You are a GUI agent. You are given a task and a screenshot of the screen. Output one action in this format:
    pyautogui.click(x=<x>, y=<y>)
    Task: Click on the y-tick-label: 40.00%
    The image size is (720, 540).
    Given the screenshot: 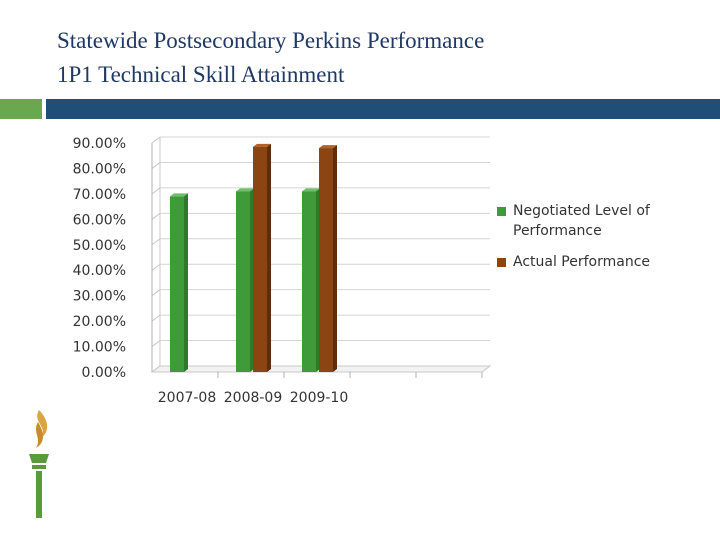 What is the action you would take?
    pyautogui.click(x=99, y=271)
    